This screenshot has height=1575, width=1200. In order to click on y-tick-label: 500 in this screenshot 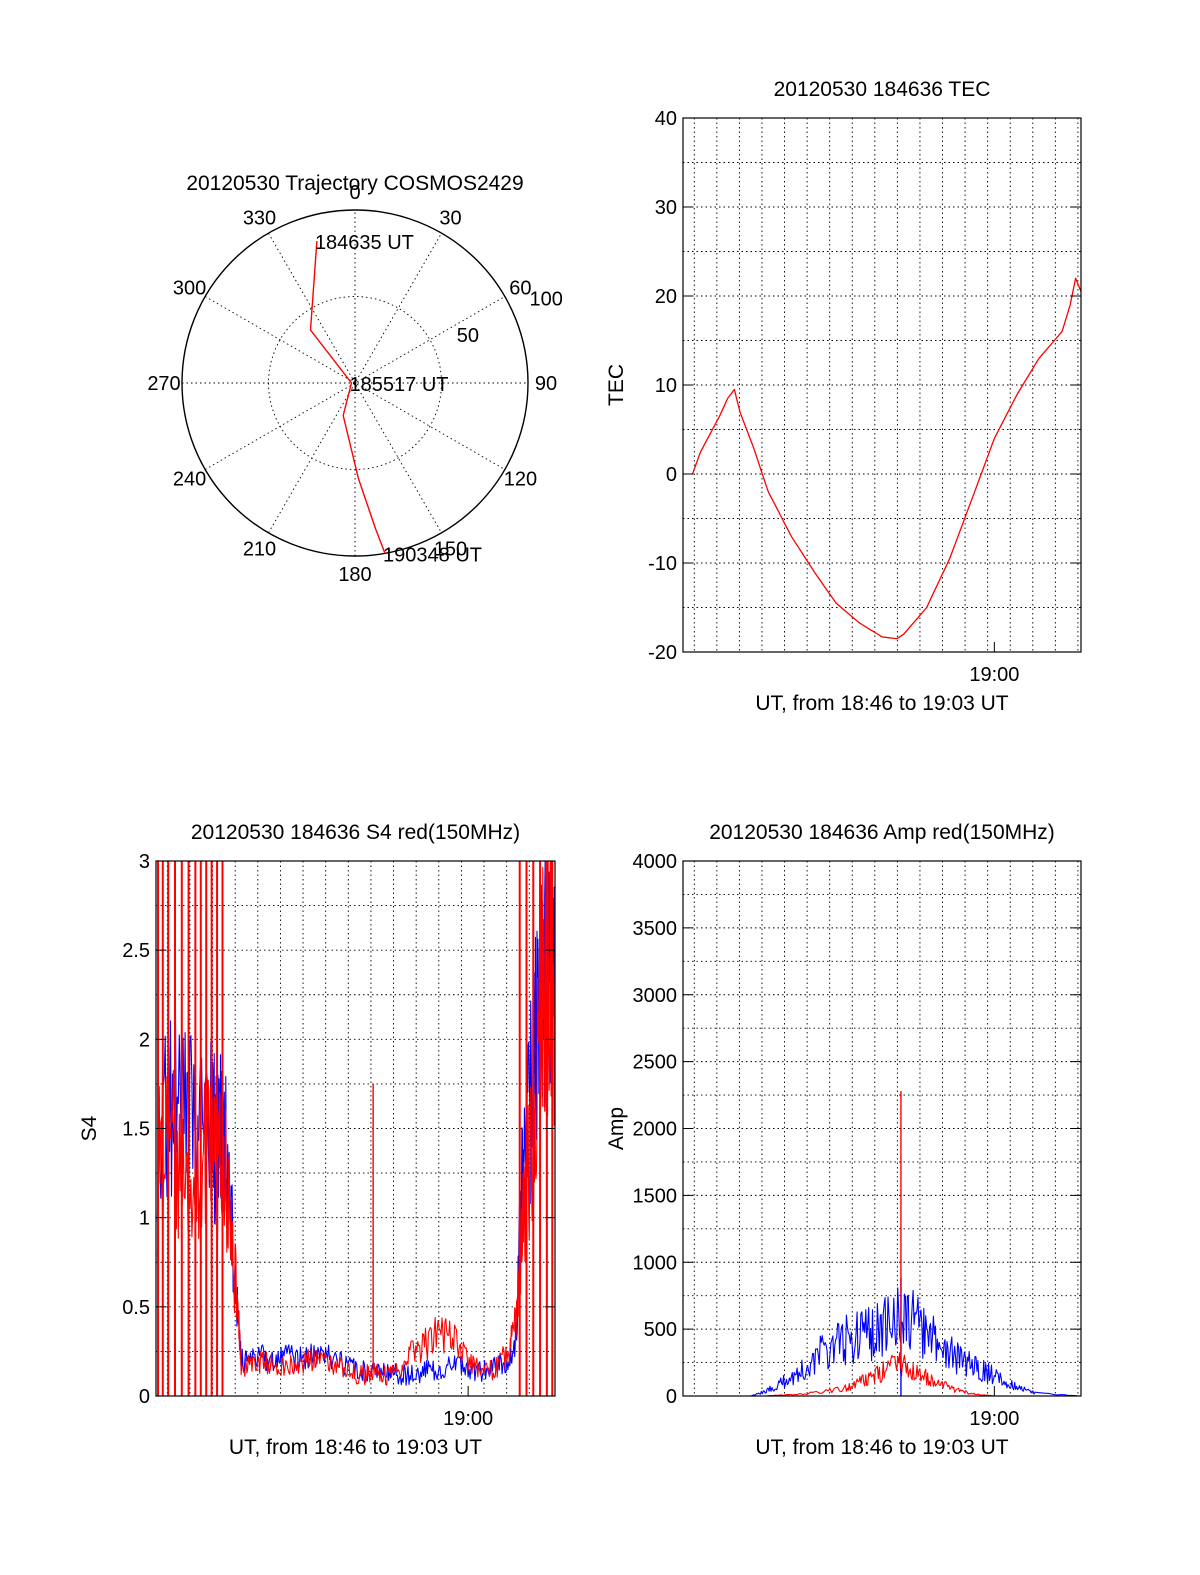, I will do `click(660, 1330)`.